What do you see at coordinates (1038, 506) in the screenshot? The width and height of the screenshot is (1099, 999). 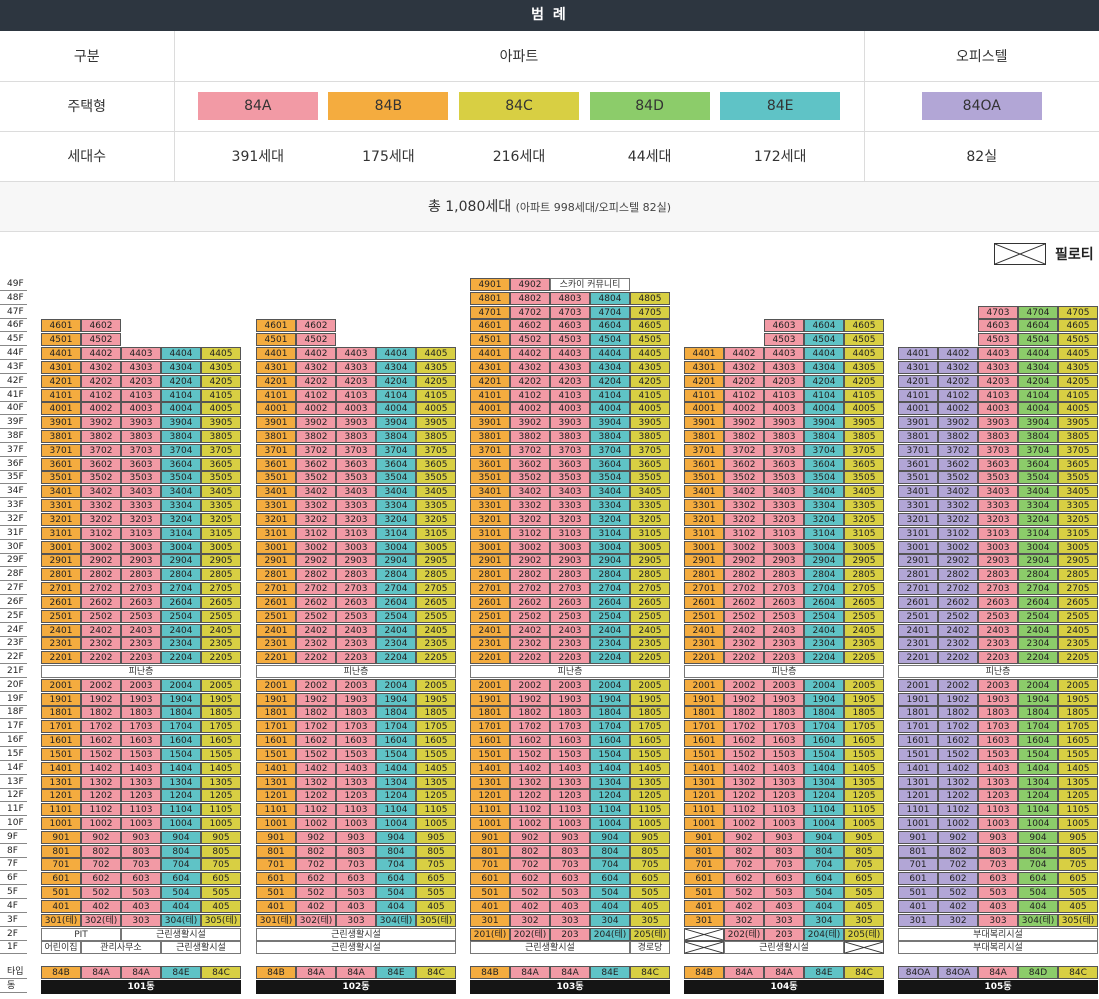 I see `unit-cell: 3304` at bounding box center [1038, 506].